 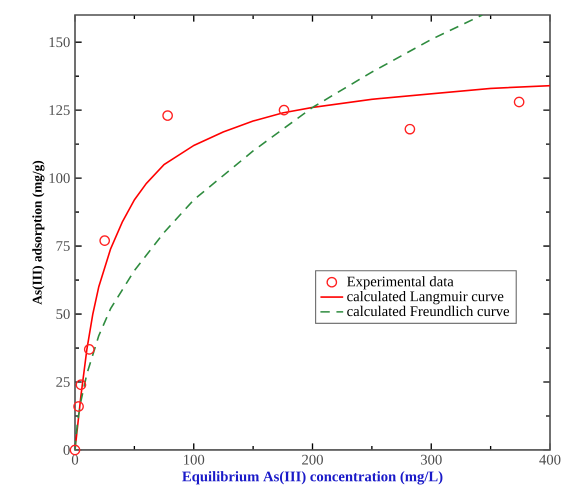 What do you see at coordinates (67, 450) in the screenshot?
I see `y-tick-label: 0` at bounding box center [67, 450].